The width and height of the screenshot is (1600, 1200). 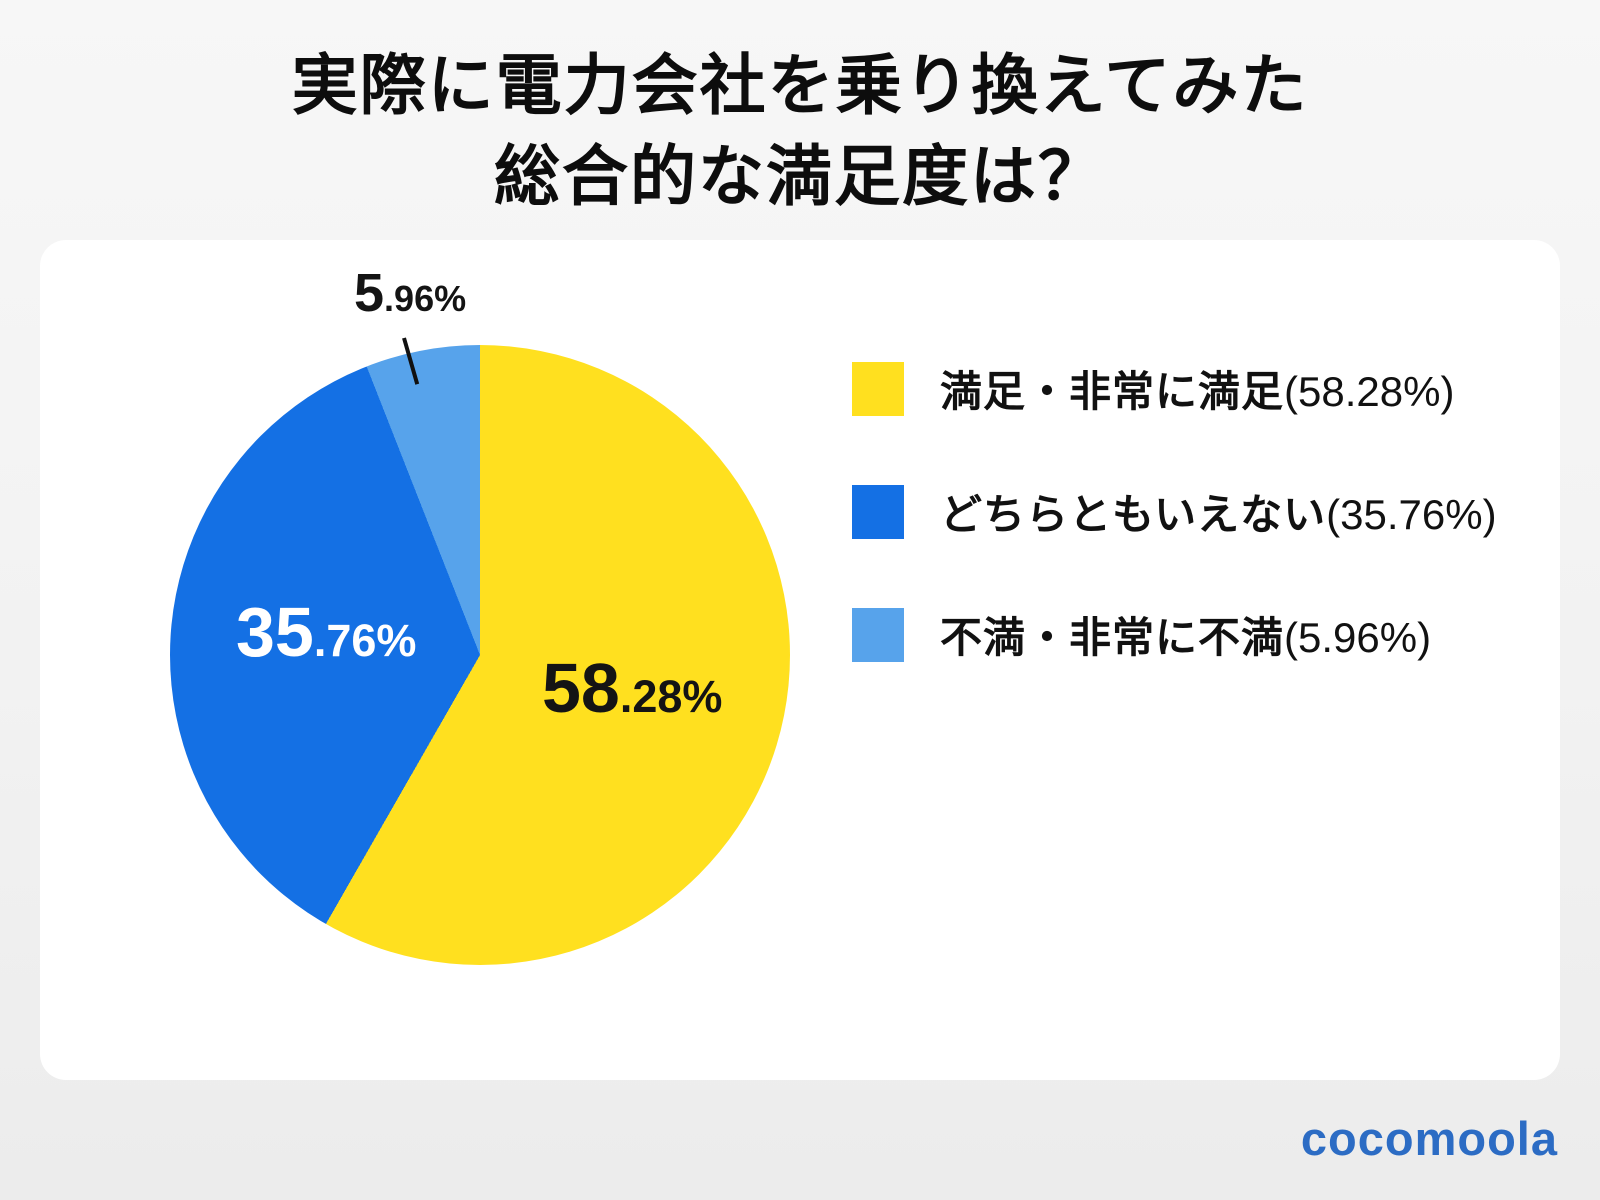 I want to click on legend-item-satisfied: 満足・非常に満足(58.28%), so click(x=1174, y=388).